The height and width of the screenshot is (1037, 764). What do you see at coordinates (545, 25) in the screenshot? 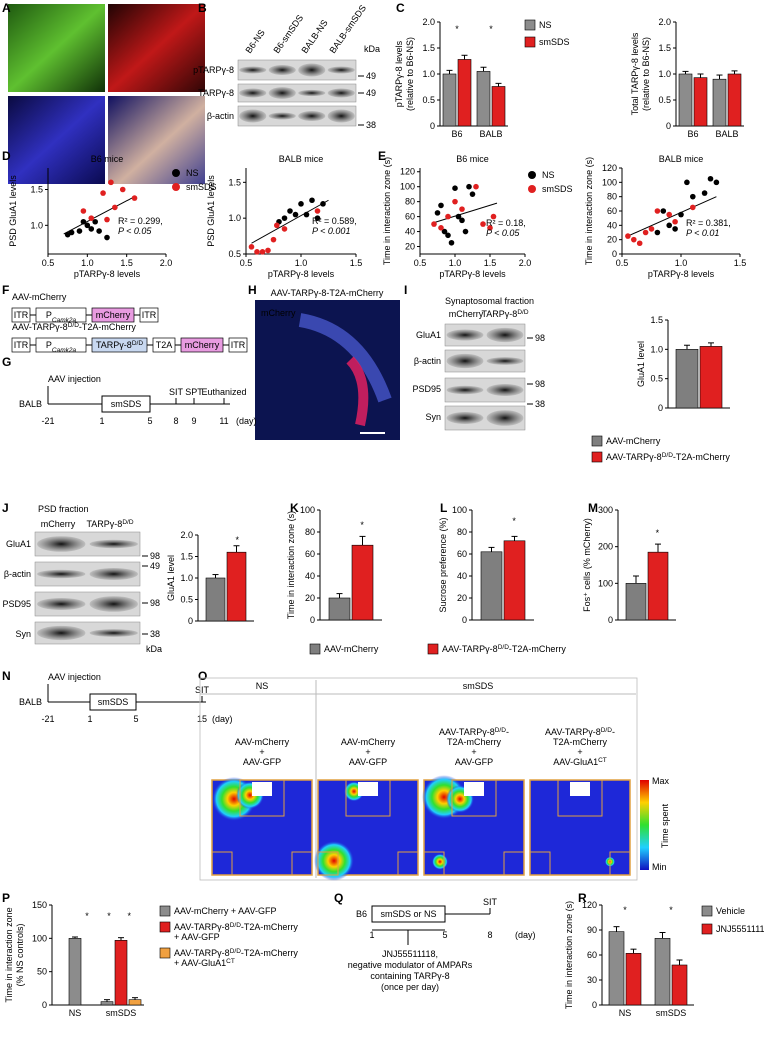
I see `legend-label-part: NS` at bounding box center [545, 25].